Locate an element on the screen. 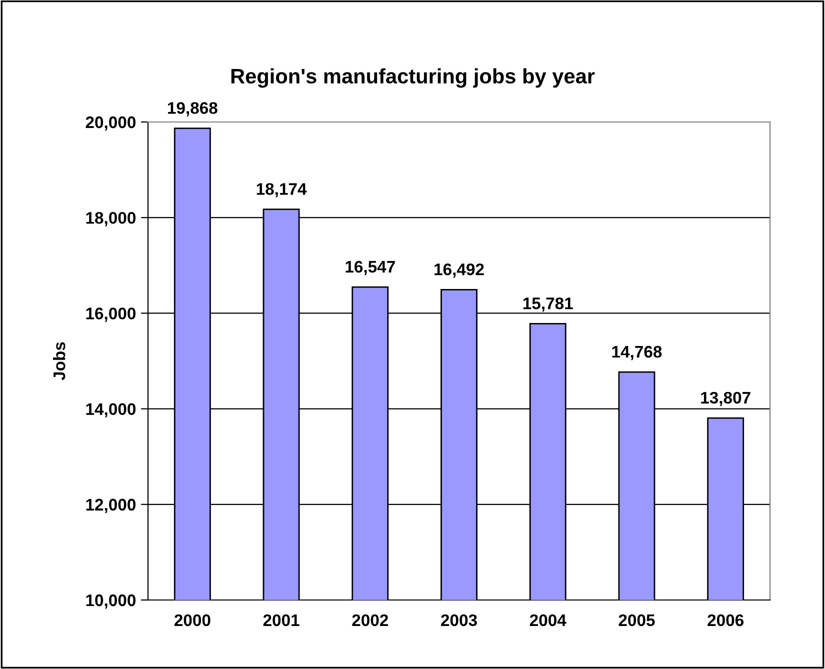 The image size is (825, 669). data-label: 15,781 is located at coordinates (548, 304).